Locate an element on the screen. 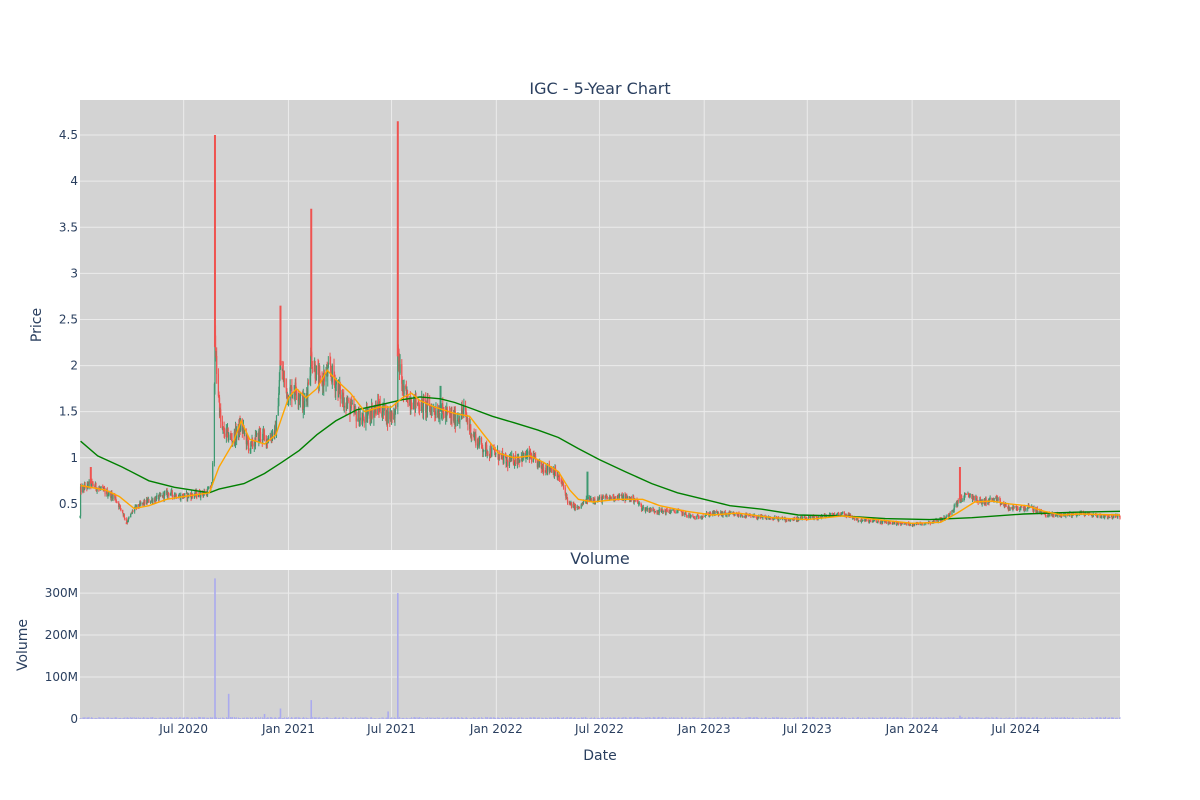 This screenshot has height=800, width=1200. volume-tick-label: 200M is located at coordinates (61, 635).